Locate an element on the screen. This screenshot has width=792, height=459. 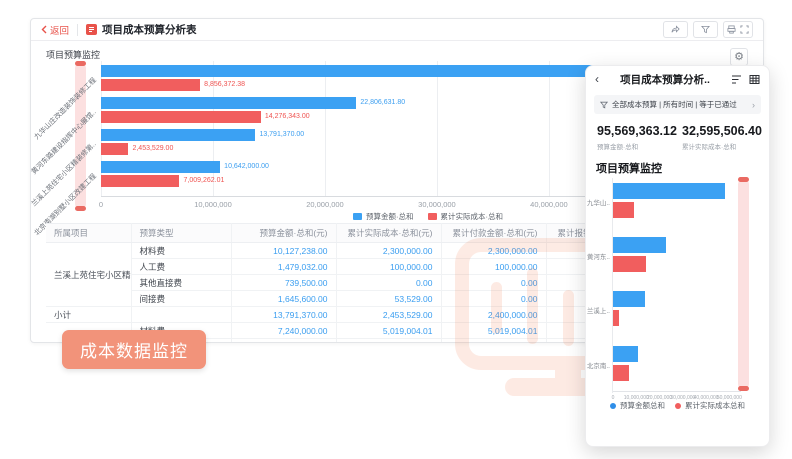
value-cell: 739,500.00 is located at coordinates (284, 282).